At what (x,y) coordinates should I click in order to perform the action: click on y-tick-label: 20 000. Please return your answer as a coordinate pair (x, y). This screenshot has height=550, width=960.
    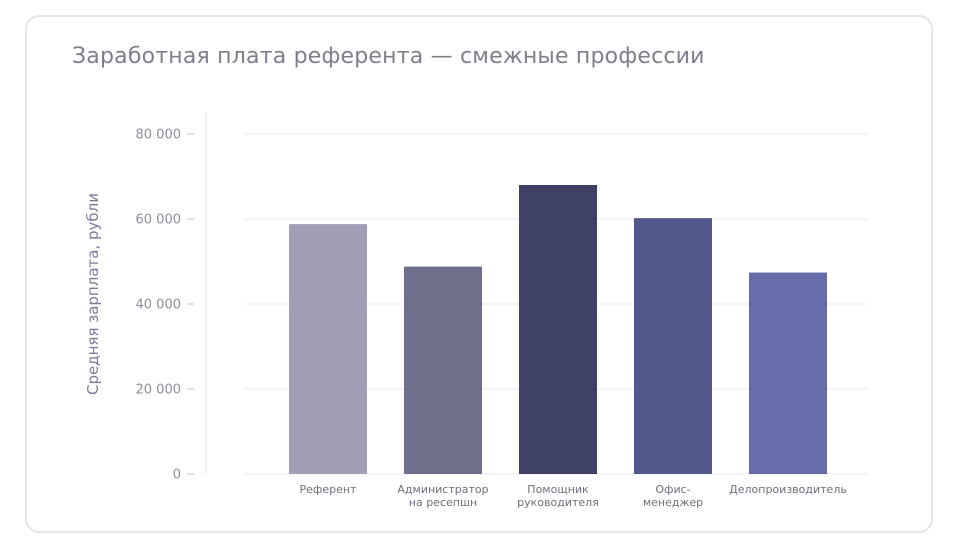
    Looking at the image, I should click on (159, 390).